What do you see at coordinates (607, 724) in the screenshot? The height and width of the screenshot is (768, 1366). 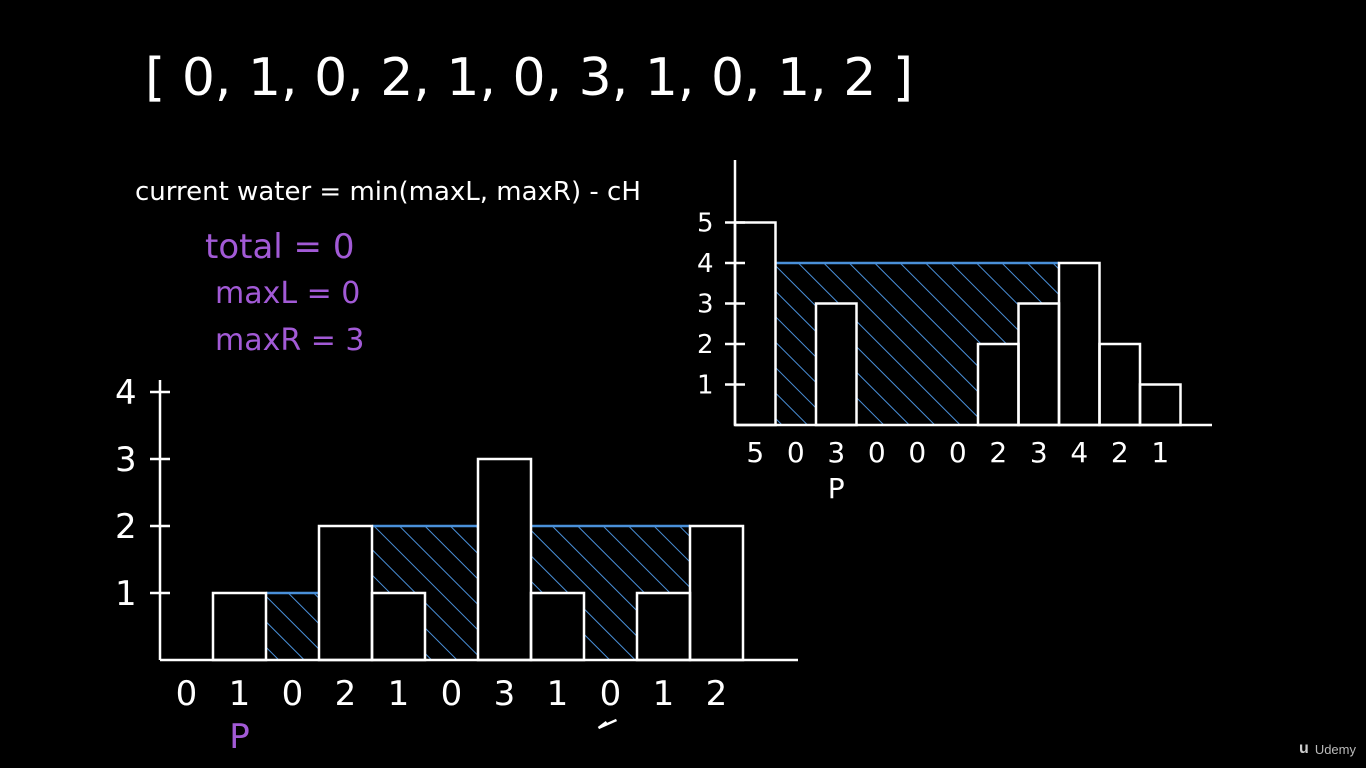 I see `current-index-mark` at bounding box center [607, 724].